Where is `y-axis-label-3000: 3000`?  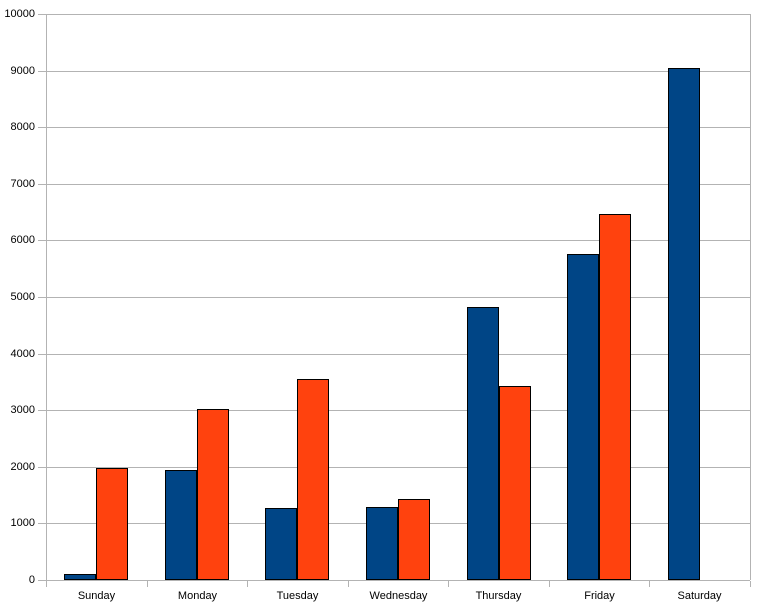 y-axis-label-3000: 3000 is located at coordinates (22, 410).